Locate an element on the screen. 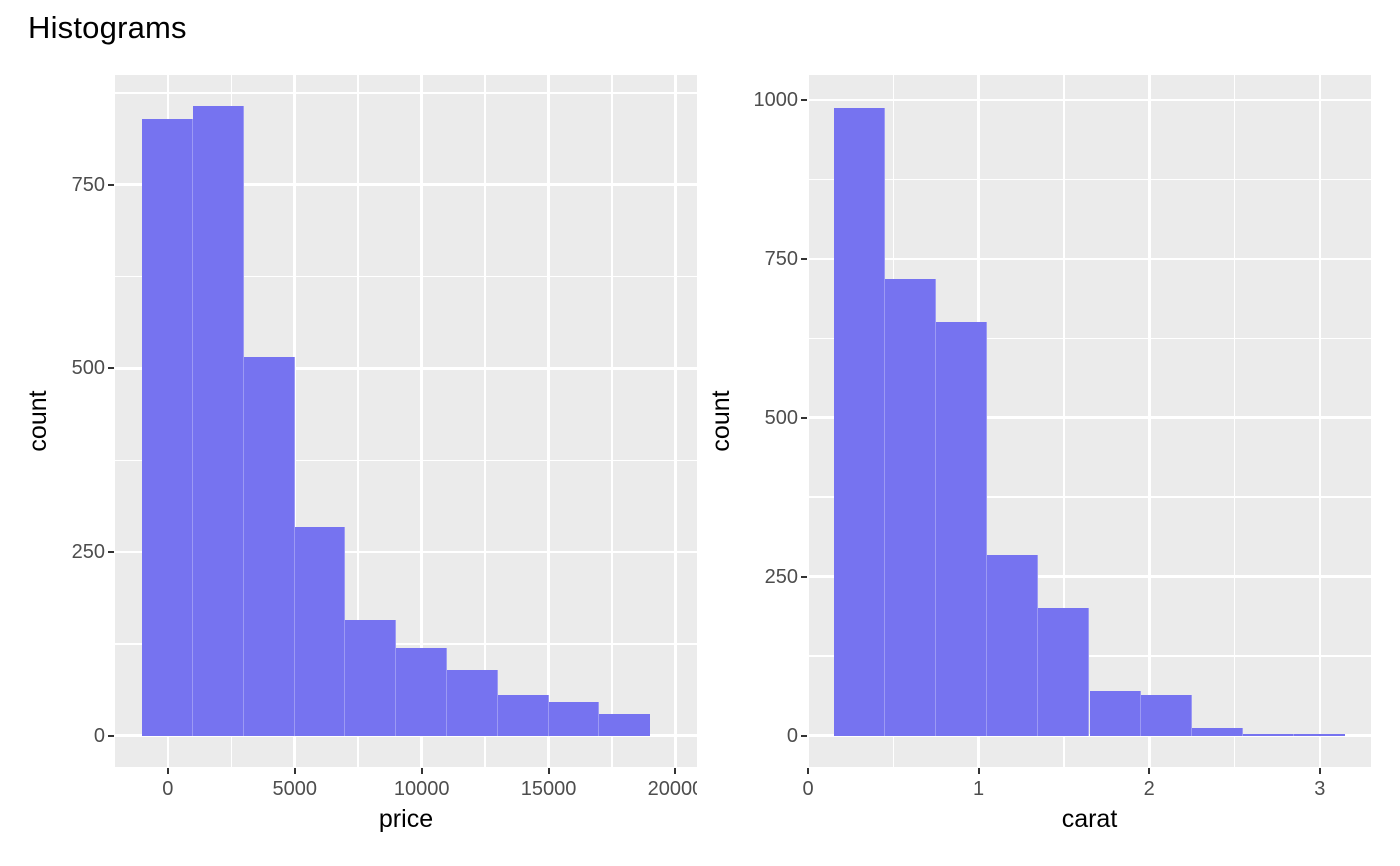 Image resolution: width=1400 pixels, height=866 pixels. x-tick-label: 1 is located at coordinates (979, 789).